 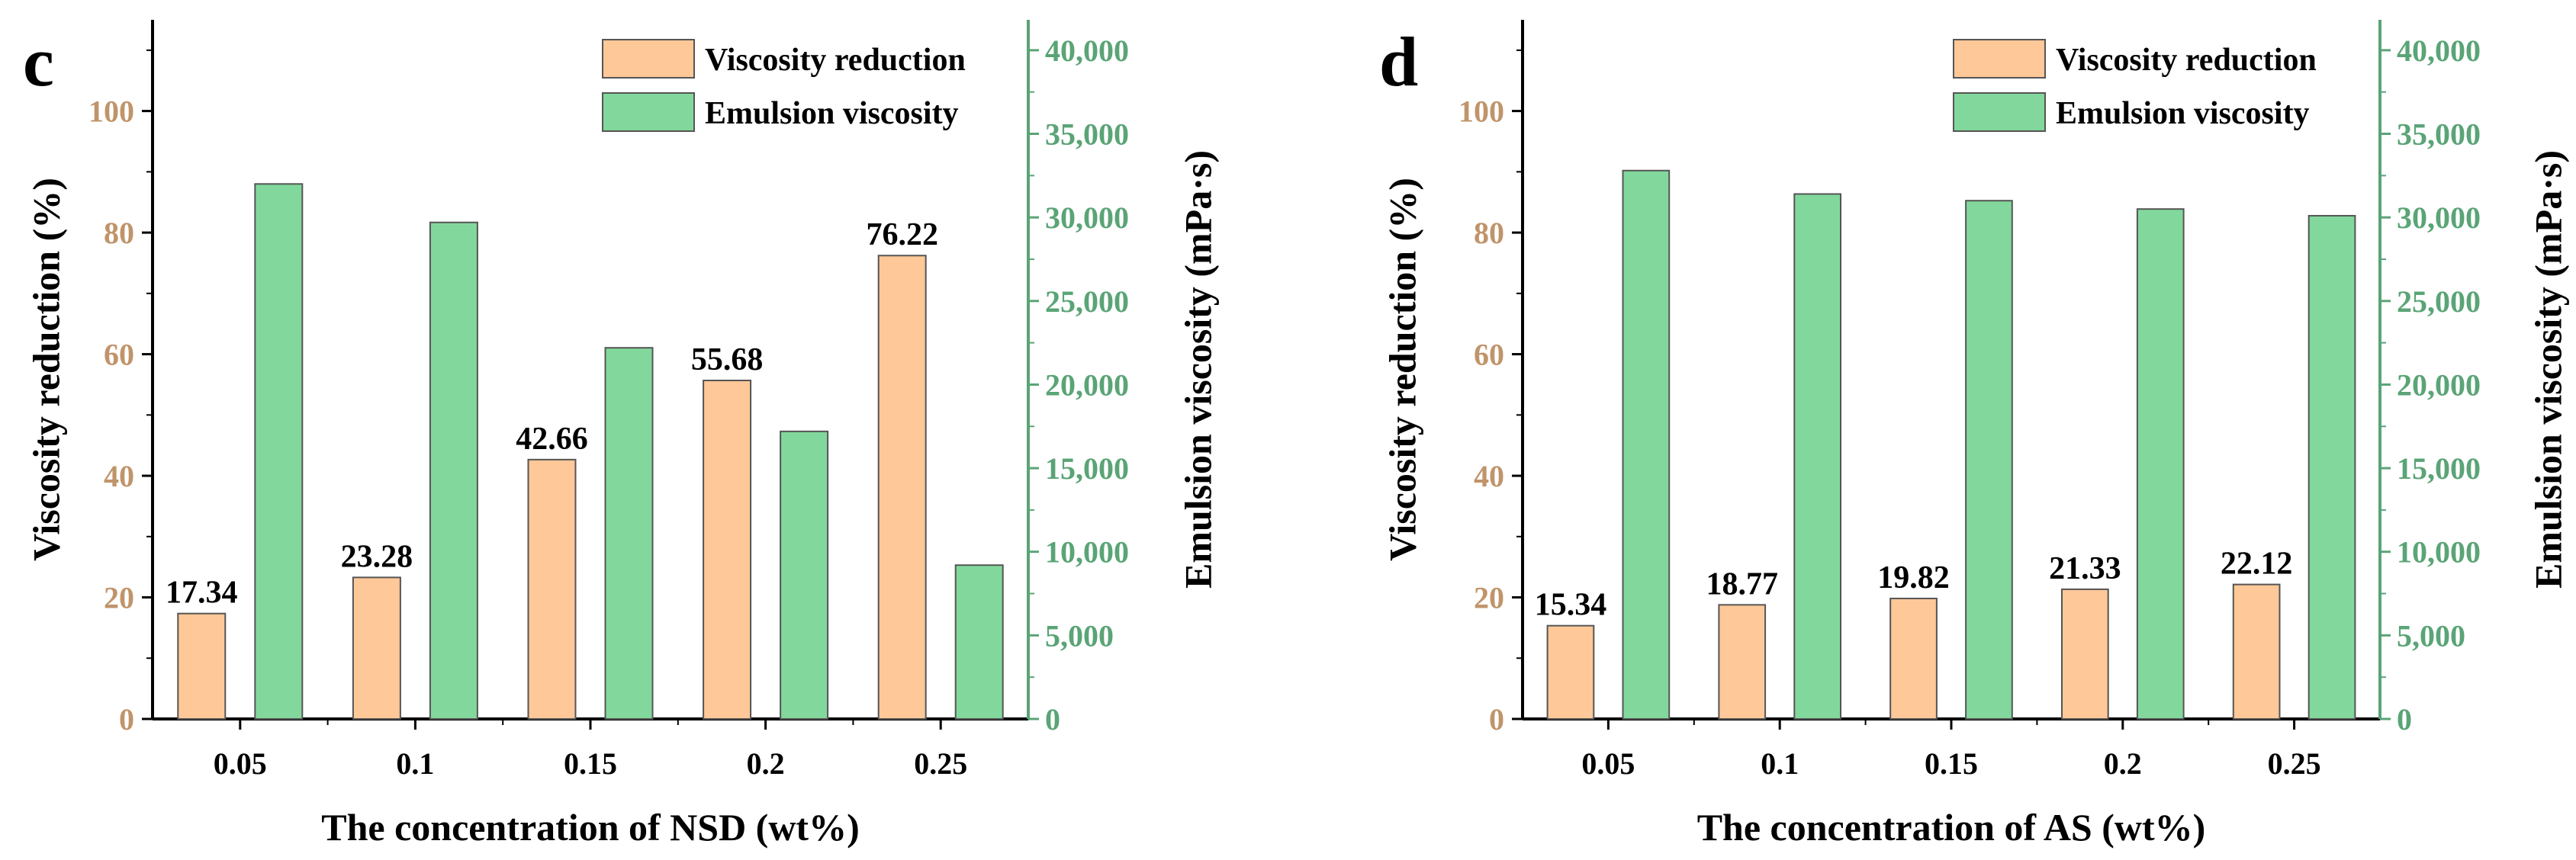 I want to click on data-label-viscosity-reduction: 22.12, so click(x=2257, y=565).